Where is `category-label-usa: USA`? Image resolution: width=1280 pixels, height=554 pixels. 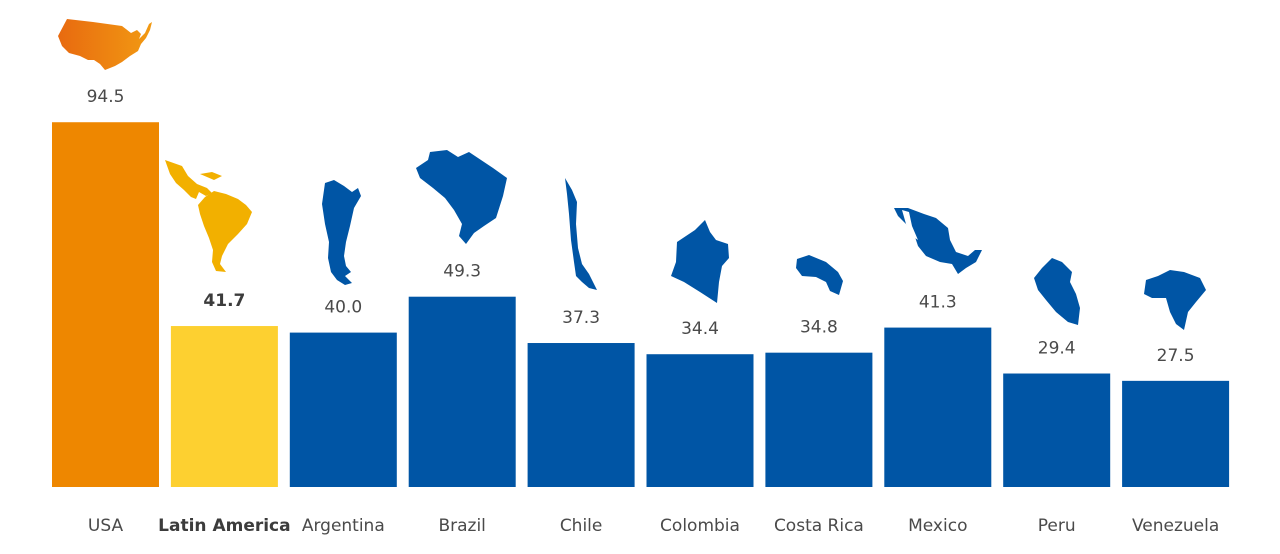 category-label-usa: USA is located at coordinates (106, 526).